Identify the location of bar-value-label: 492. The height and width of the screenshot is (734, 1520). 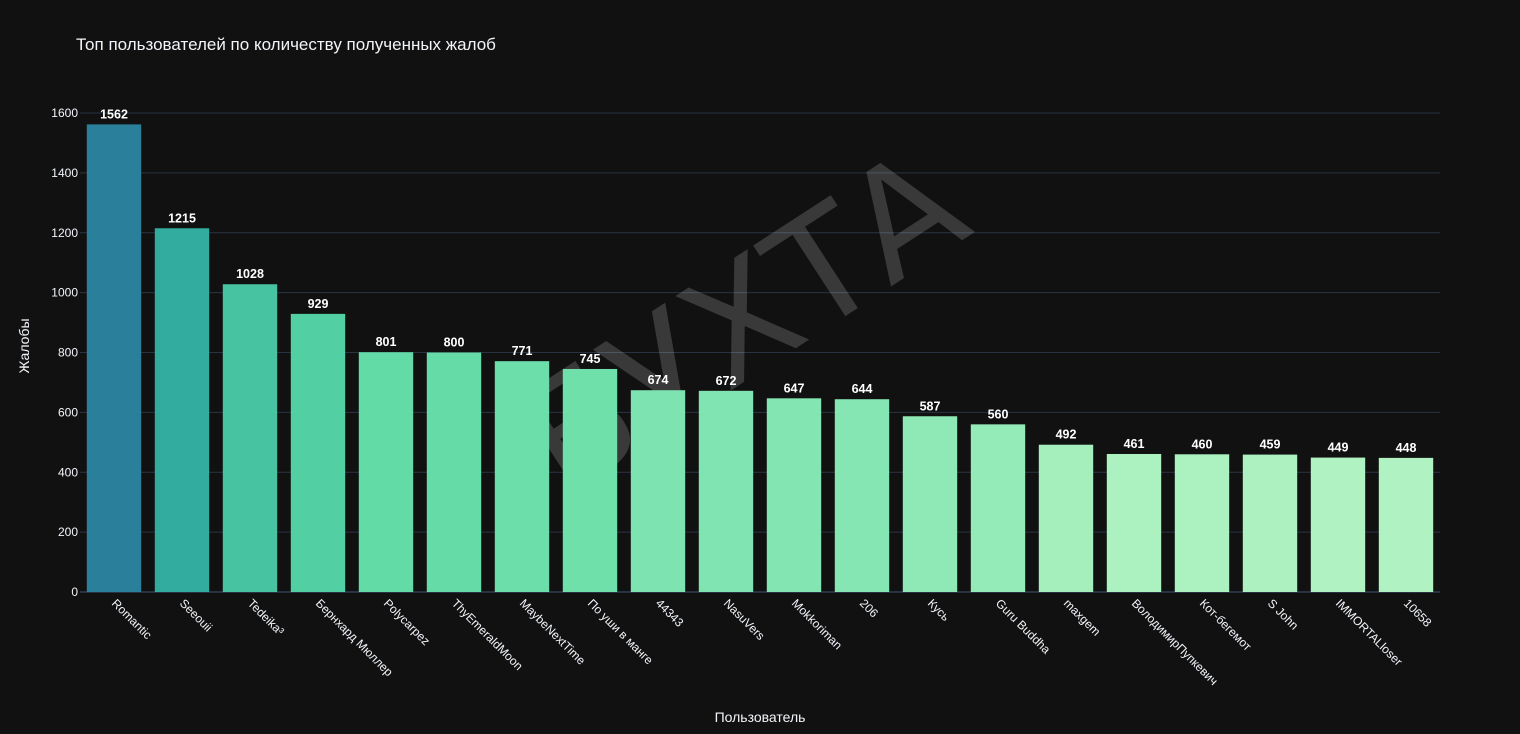
(1066, 435).